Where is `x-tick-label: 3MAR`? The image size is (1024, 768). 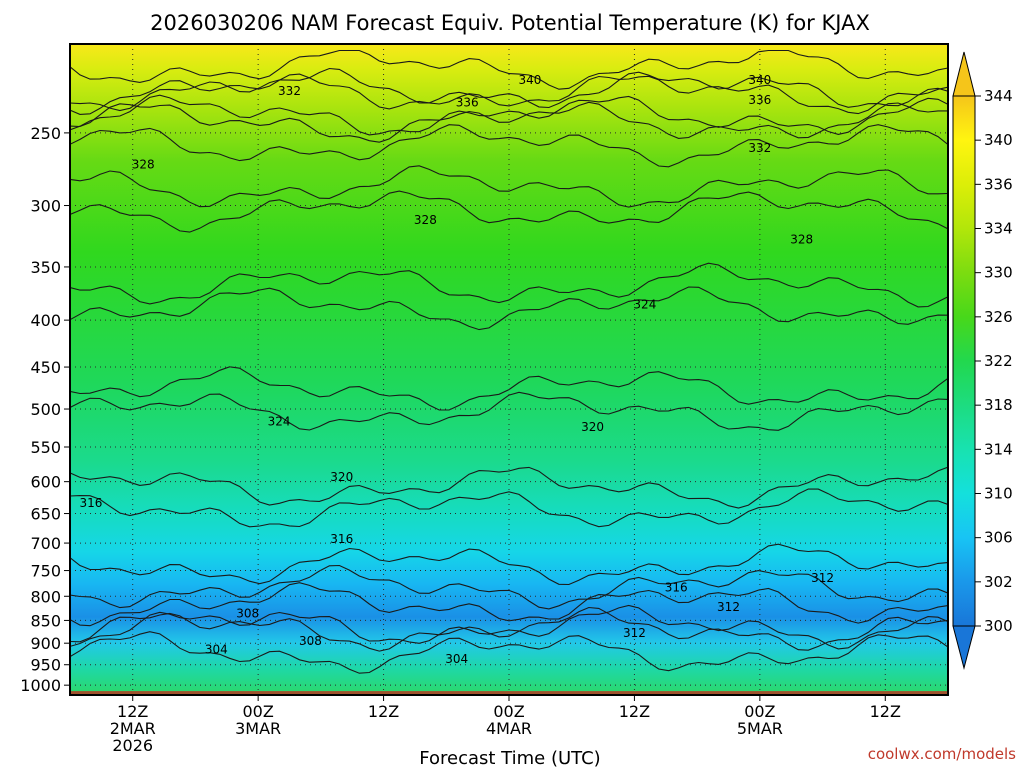 x-tick-label: 3MAR is located at coordinates (258, 728).